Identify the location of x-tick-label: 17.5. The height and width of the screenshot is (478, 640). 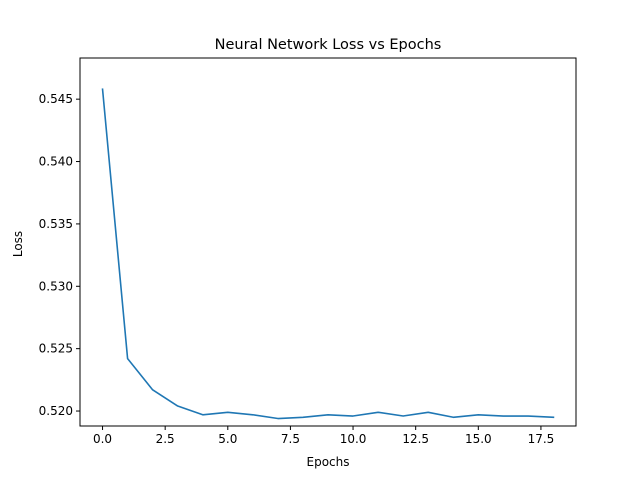
(541, 439).